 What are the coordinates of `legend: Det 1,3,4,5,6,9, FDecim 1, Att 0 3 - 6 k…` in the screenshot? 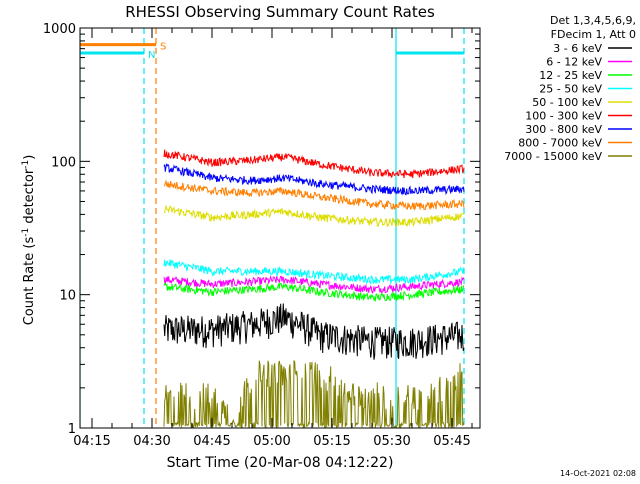 It's located at (570, 88).